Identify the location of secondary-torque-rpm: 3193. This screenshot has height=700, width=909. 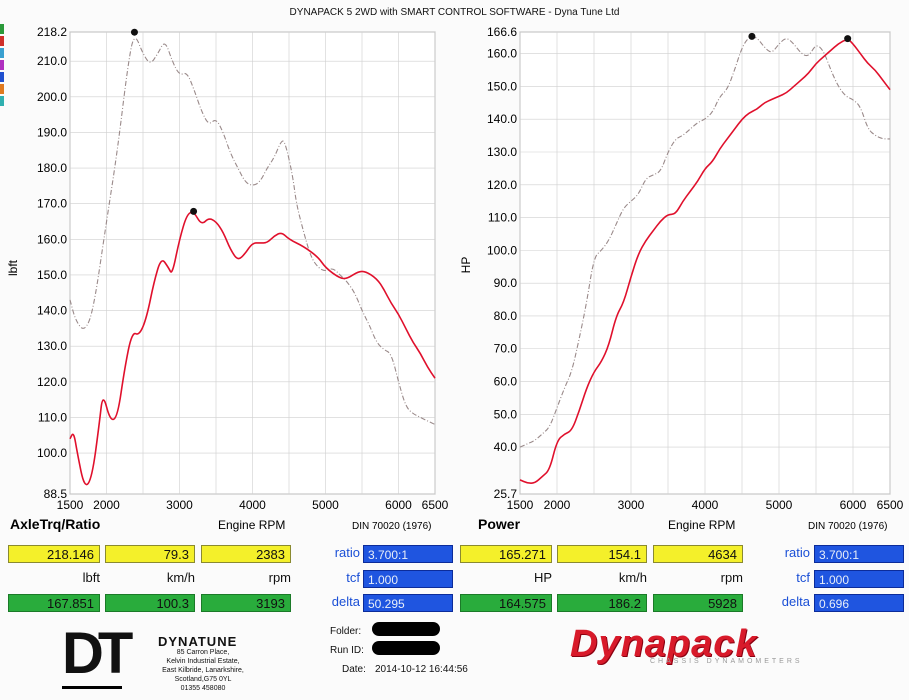
(246, 603).